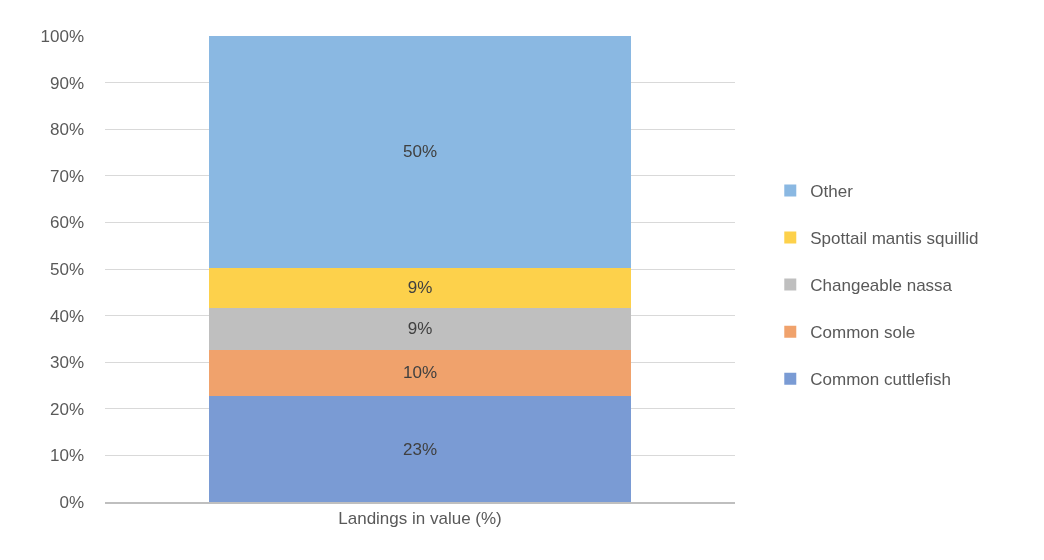 The height and width of the screenshot is (560, 1044). What do you see at coordinates (66, 316) in the screenshot?
I see `y-tick-label: 40%` at bounding box center [66, 316].